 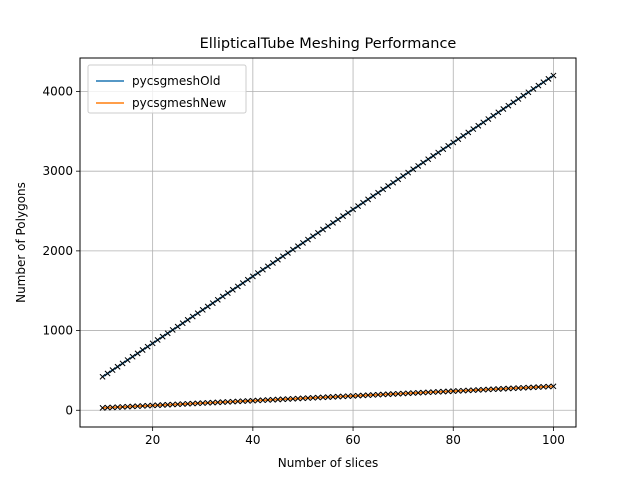 What do you see at coordinates (328, 463) in the screenshot?
I see `x-axis-label: Number of slices` at bounding box center [328, 463].